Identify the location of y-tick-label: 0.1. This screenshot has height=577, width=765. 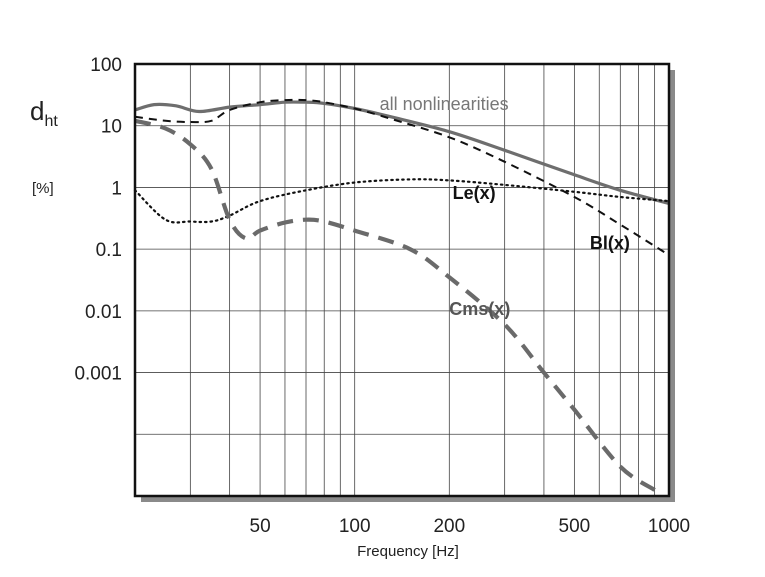
(109, 250).